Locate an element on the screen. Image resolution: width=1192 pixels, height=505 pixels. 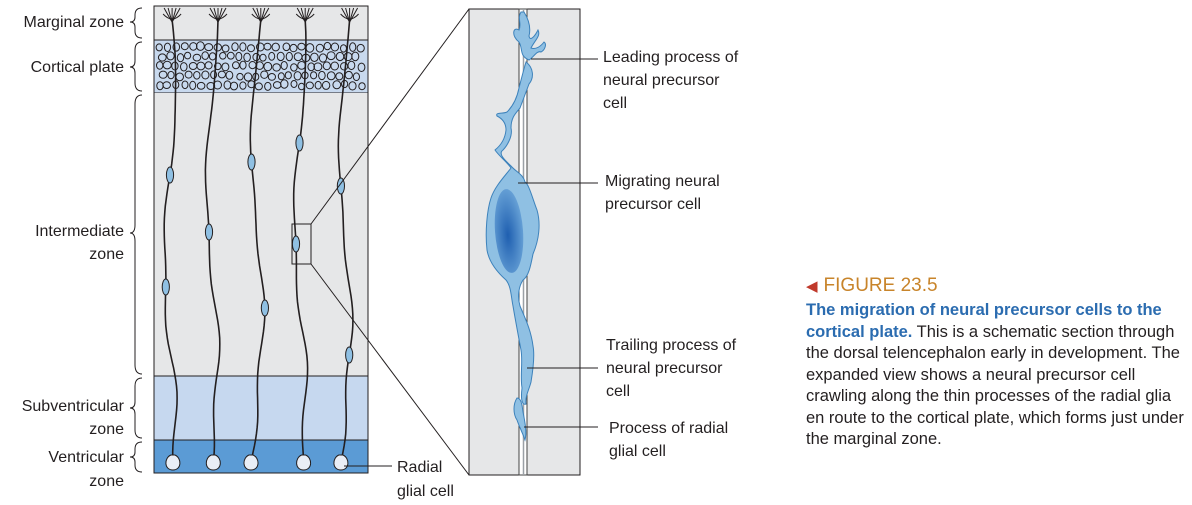
label-cortical-plate: Cortical plate is located at coordinates (77, 67).